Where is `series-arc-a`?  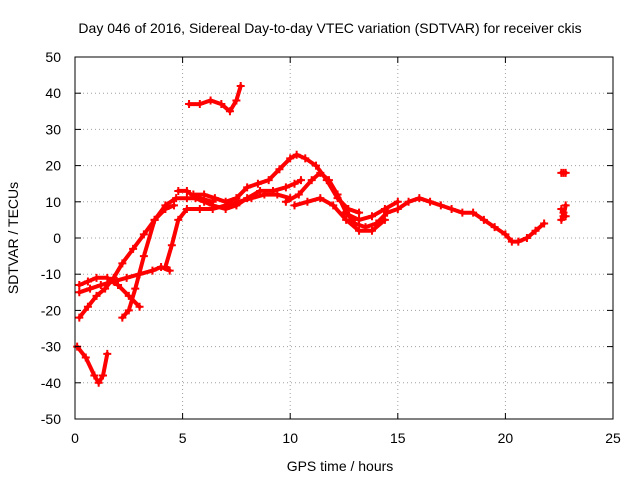
series-arc-a is located at coordinates (92, 364).